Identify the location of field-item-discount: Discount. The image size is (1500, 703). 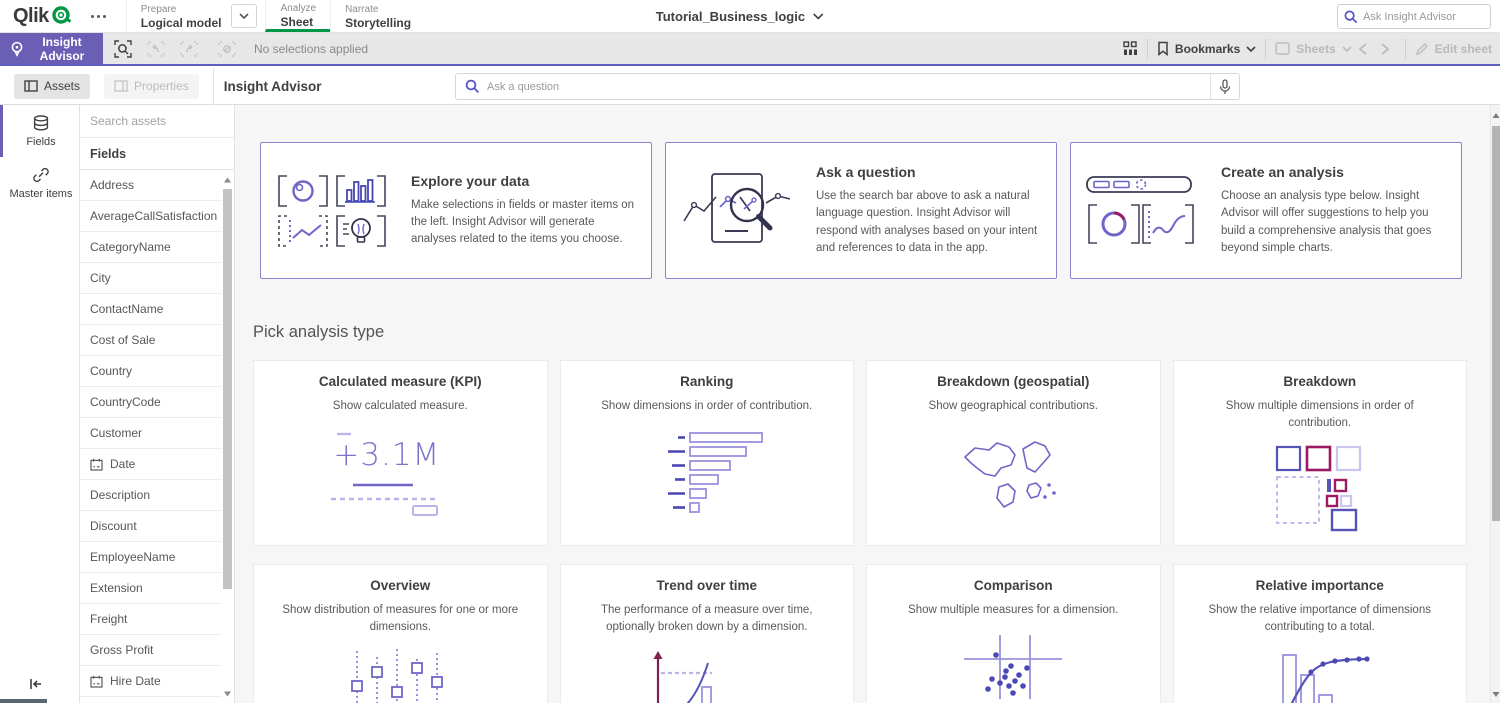
(151, 526).